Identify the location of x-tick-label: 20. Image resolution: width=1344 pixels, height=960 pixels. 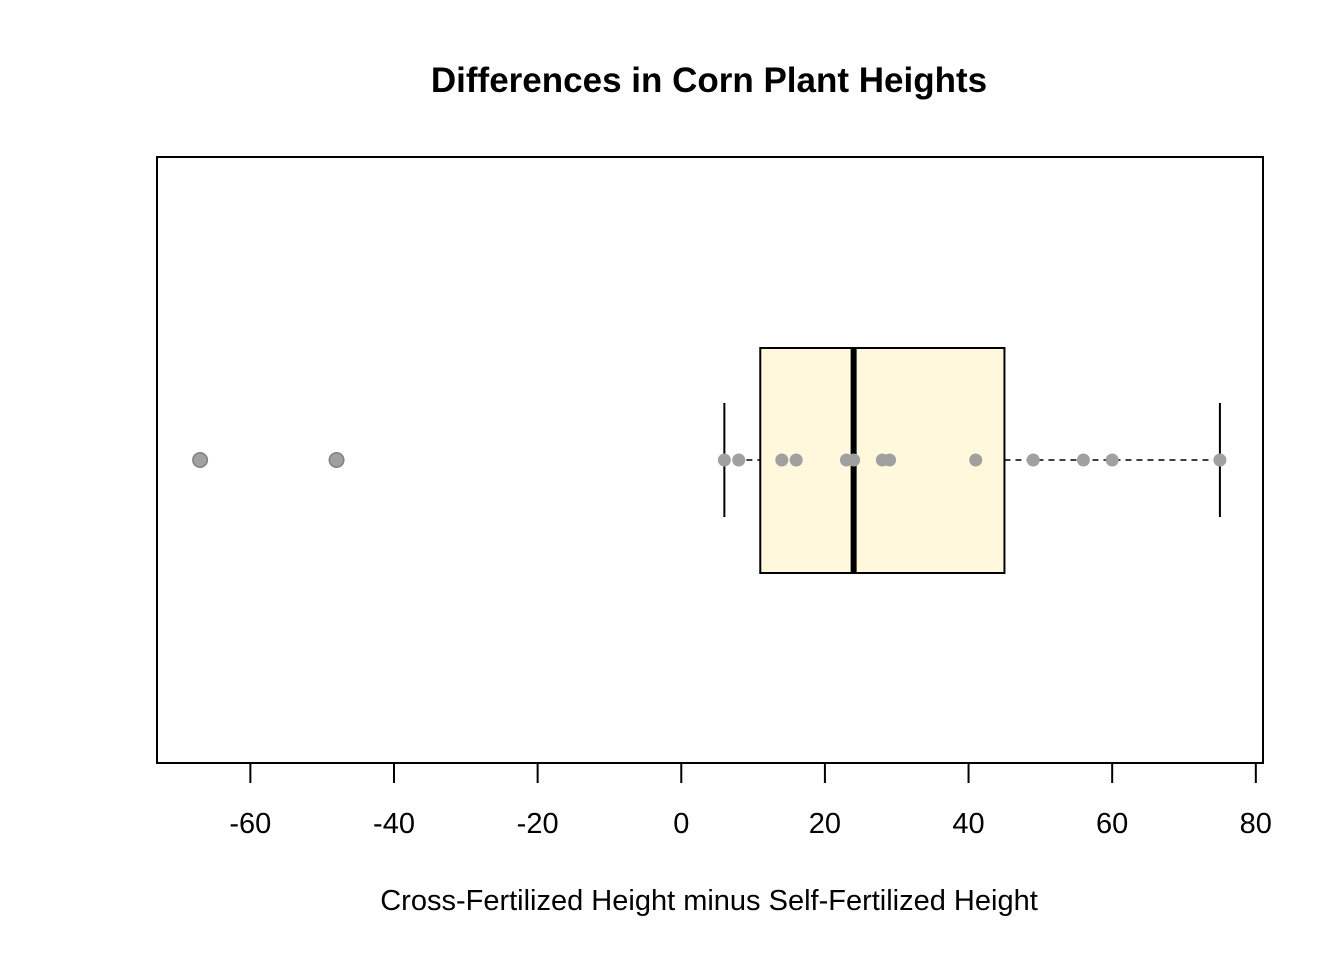
(825, 824).